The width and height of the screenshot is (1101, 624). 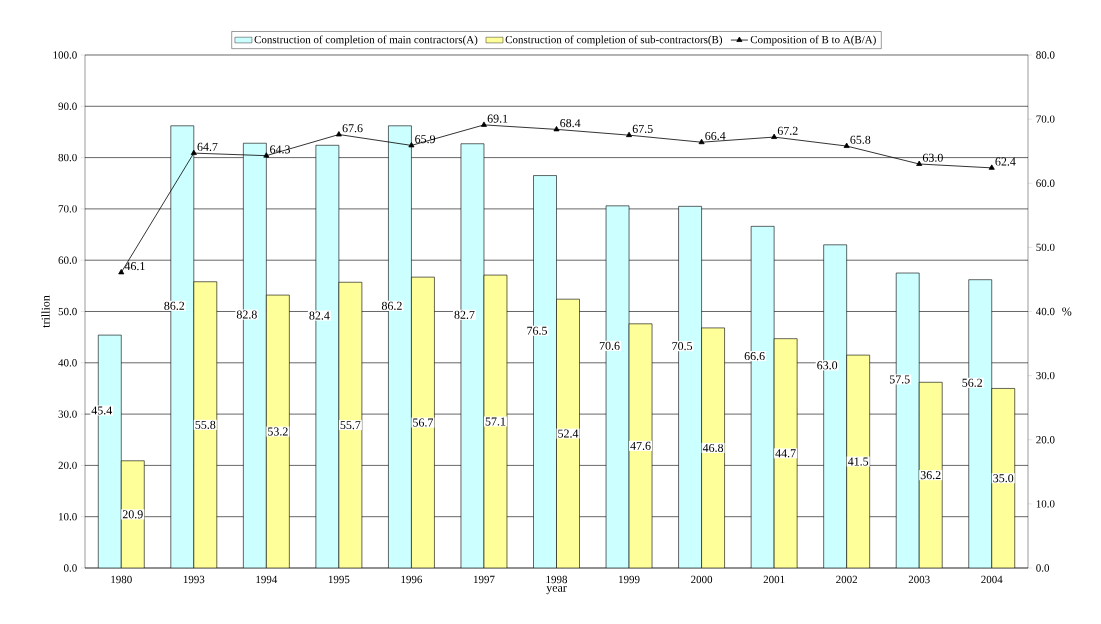 I want to click on data-label: 67.6, so click(x=352, y=128).